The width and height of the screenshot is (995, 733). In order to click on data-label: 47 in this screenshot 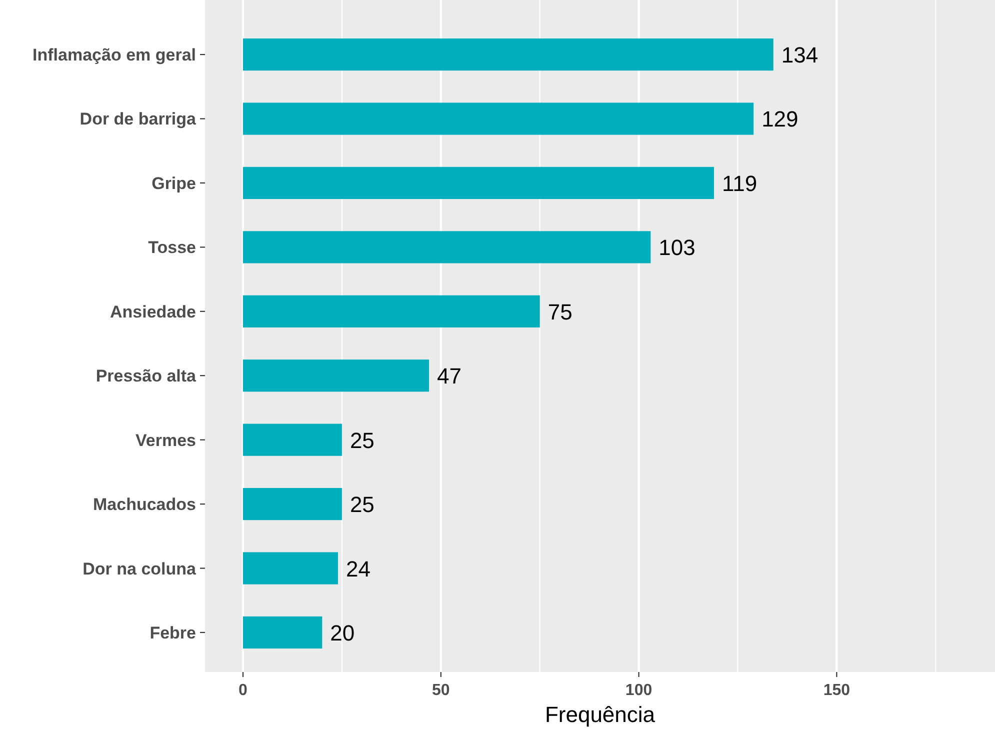, I will do `click(449, 376)`.